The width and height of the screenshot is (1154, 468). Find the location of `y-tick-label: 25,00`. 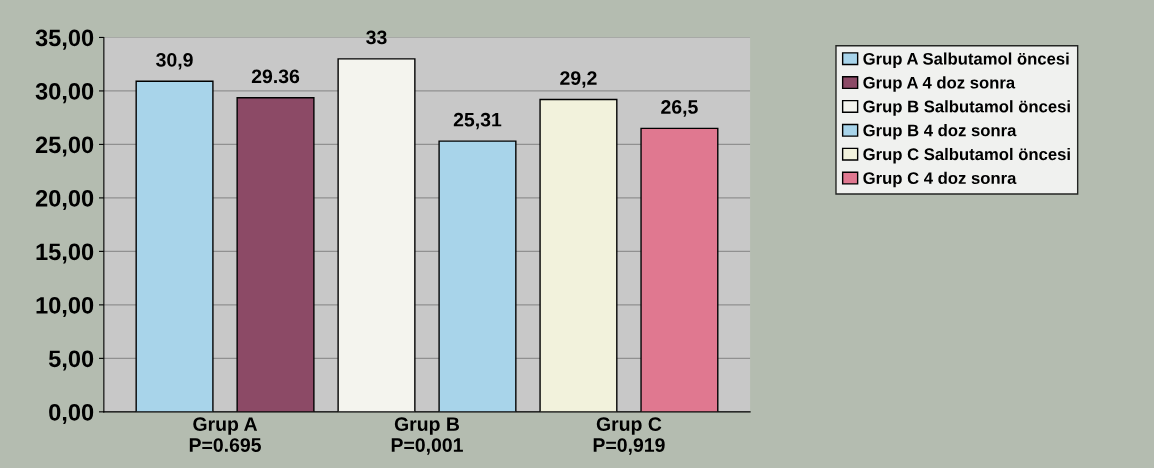

y-tick-label: 25,00 is located at coordinates (64, 146).